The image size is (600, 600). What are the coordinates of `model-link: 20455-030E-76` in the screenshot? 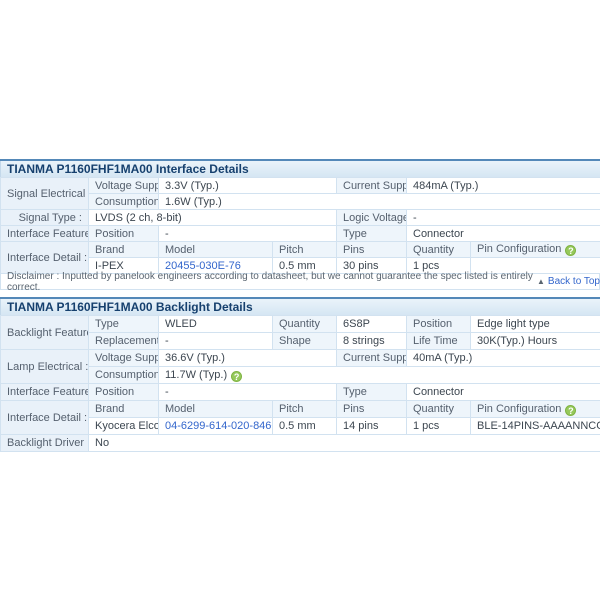 It's located at (203, 265).